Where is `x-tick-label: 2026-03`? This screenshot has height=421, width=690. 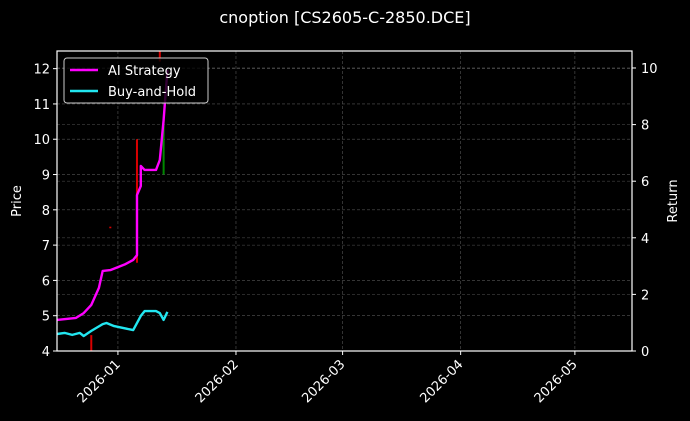
x-tick-label: 2026-03 is located at coordinates (323, 381).